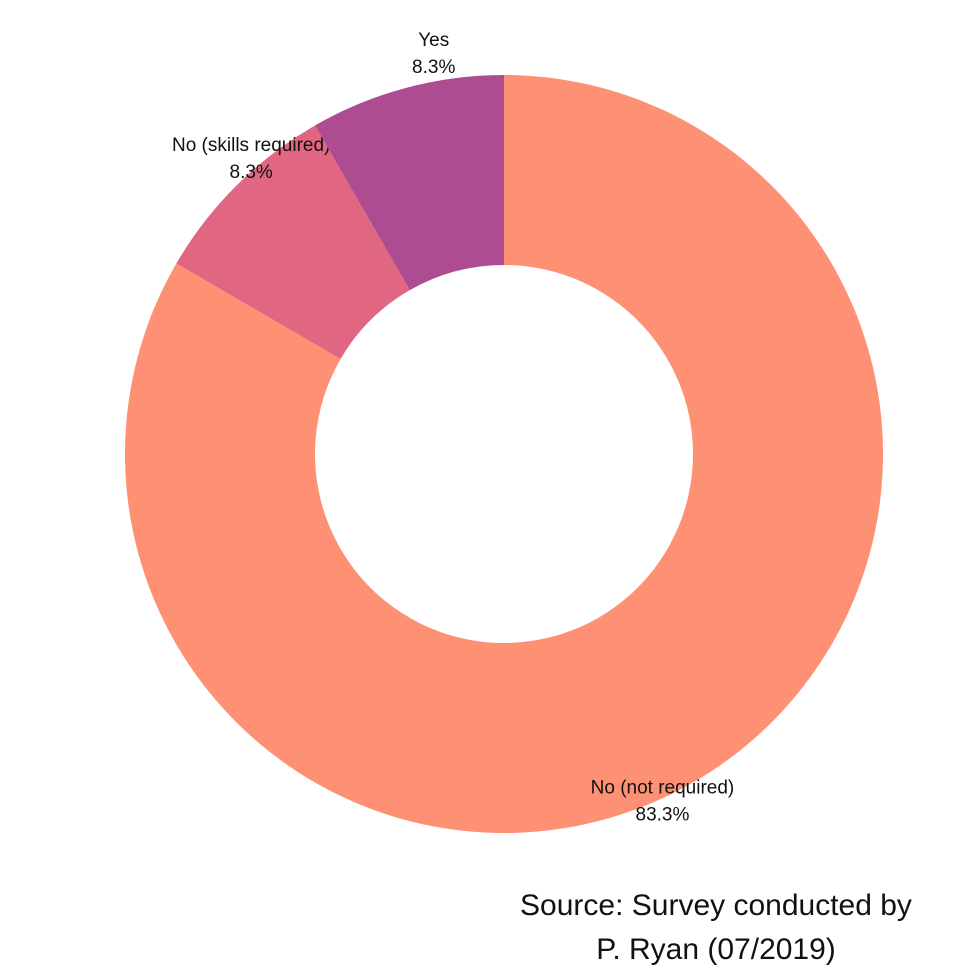 The height and width of the screenshot is (980, 980). Describe the element at coordinates (716, 949) in the screenshot. I see `source-line-2: P. Ryan (07/2019)` at that location.